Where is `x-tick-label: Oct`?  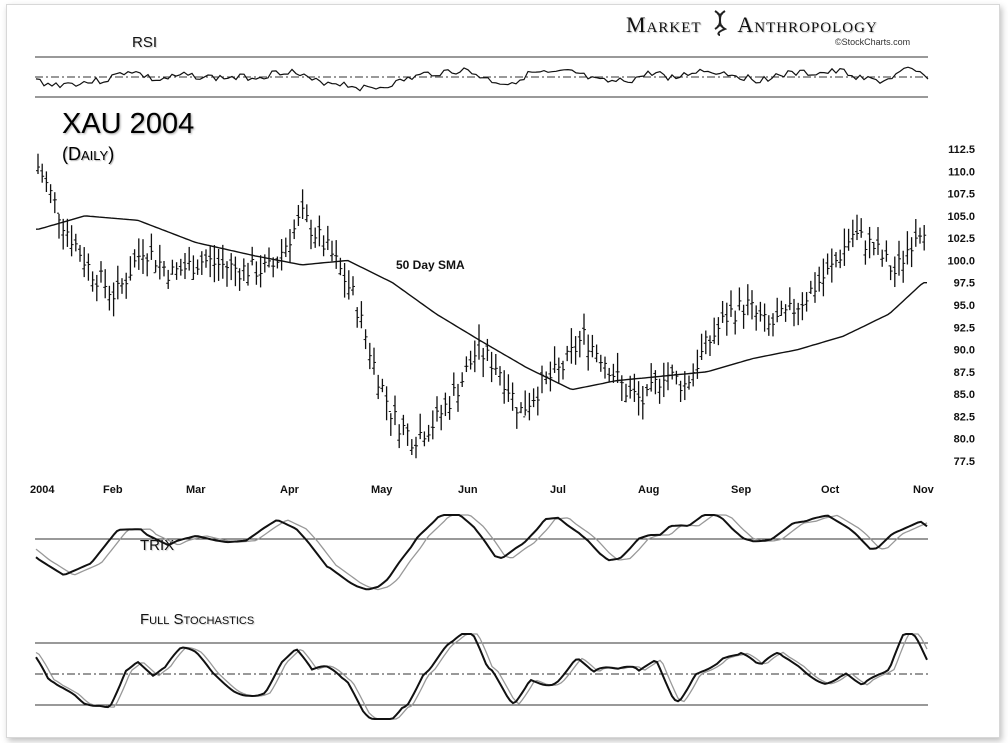 x-tick-label: Oct is located at coordinates (830, 490).